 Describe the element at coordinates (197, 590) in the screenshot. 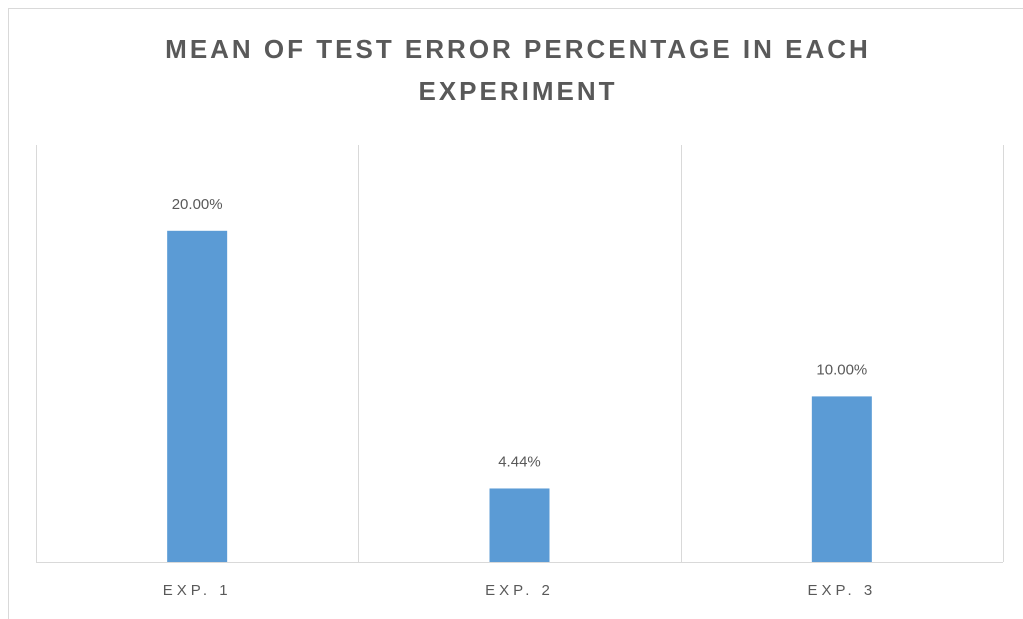

I see `x-tick-label: EXP. 1` at that location.